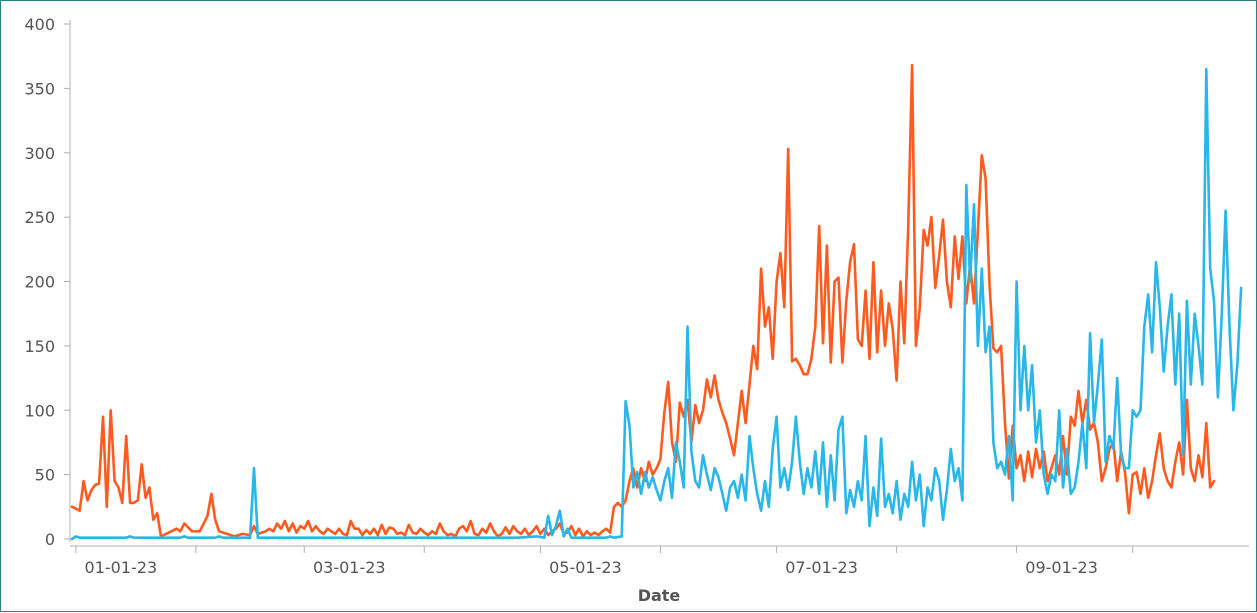  What do you see at coordinates (821, 567) in the screenshot?
I see `x-tick-label: 07-01-23` at bounding box center [821, 567].